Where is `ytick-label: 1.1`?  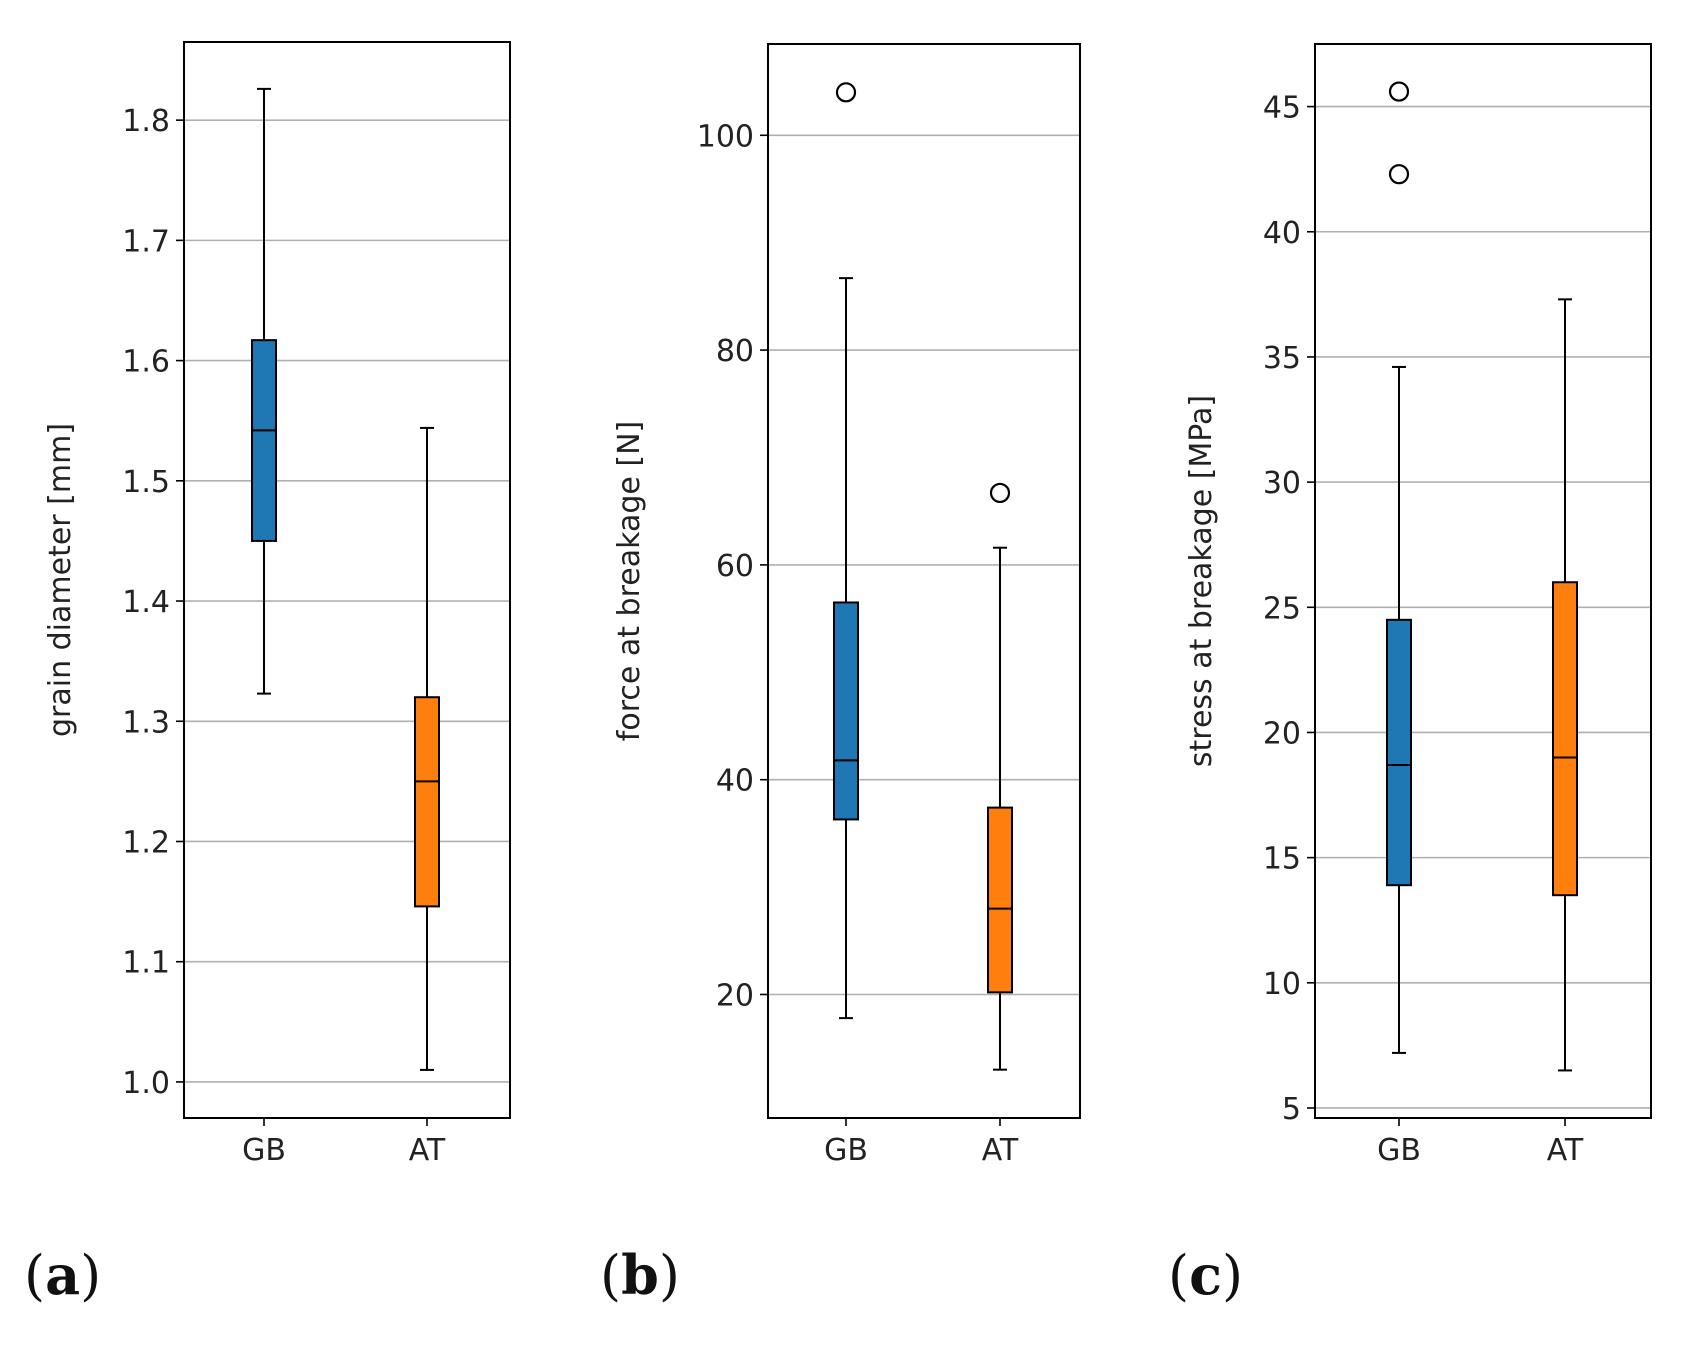 ytick-label: 1.1 is located at coordinates (146, 963).